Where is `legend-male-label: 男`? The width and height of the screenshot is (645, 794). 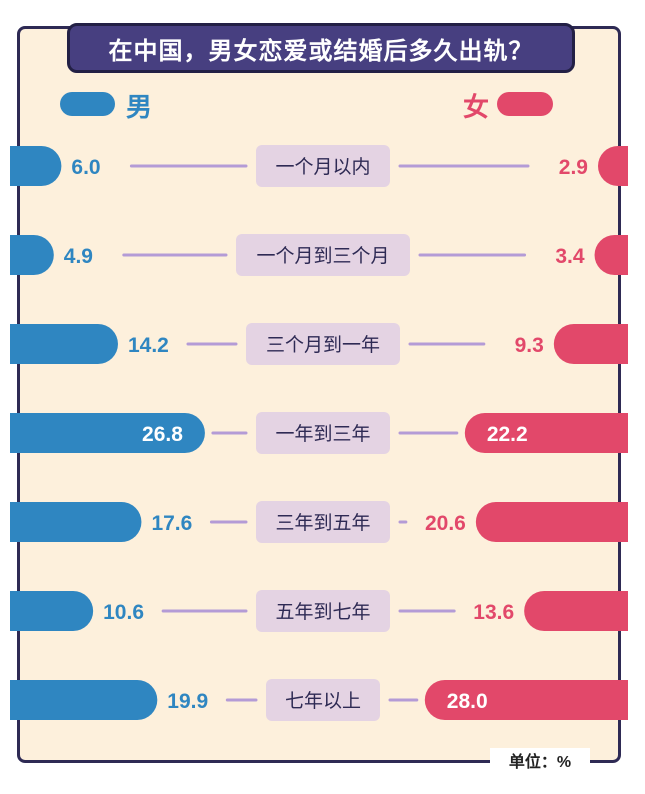
legend-male-label: 男 is located at coordinates (139, 107).